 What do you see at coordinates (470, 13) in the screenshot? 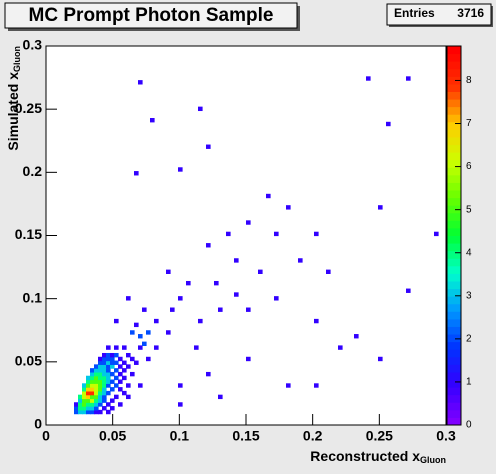
I see `stats-value: 3716` at bounding box center [470, 13].